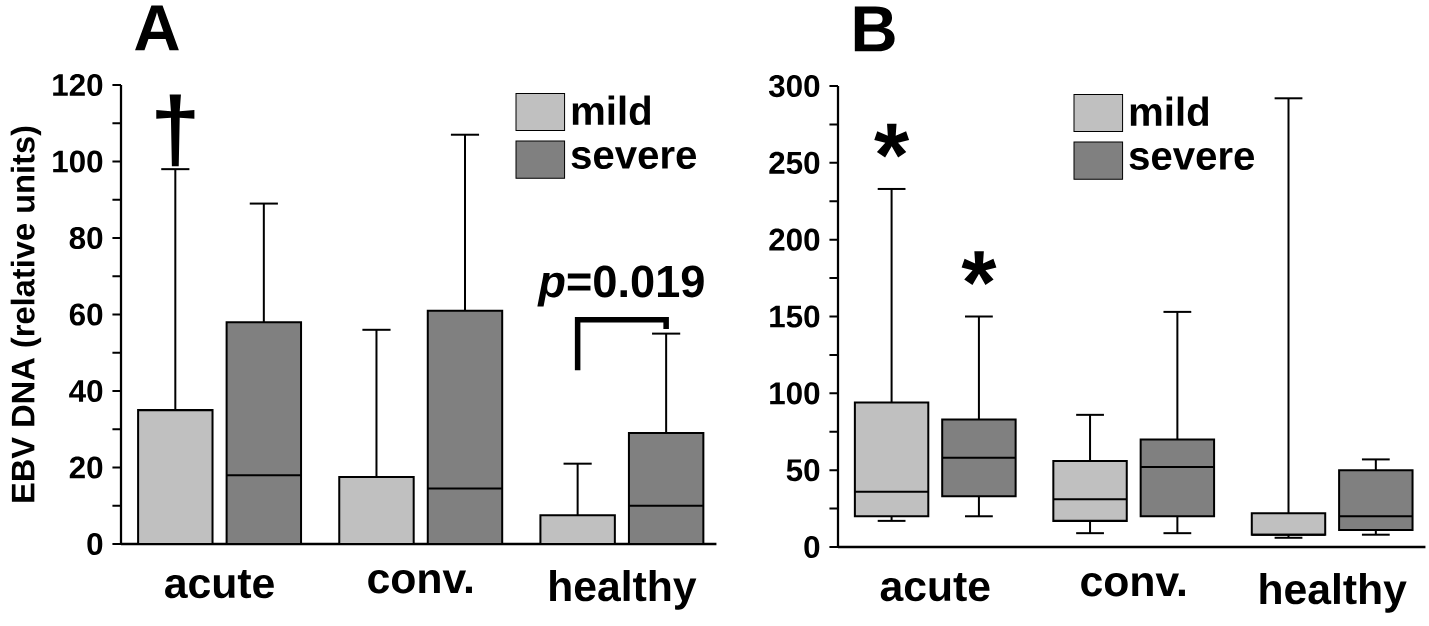  What do you see at coordinates (794, 86) in the screenshot?
I see `y-tick-label: 300` at bounding box center [794, 86].